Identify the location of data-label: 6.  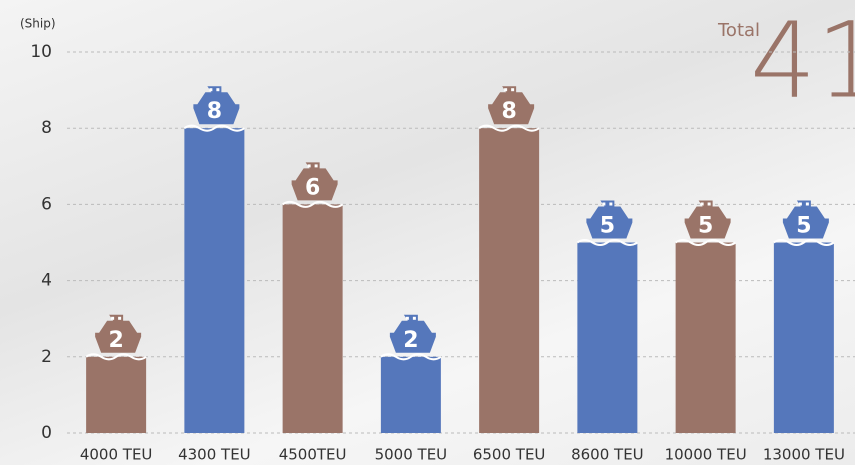
(312, 187).